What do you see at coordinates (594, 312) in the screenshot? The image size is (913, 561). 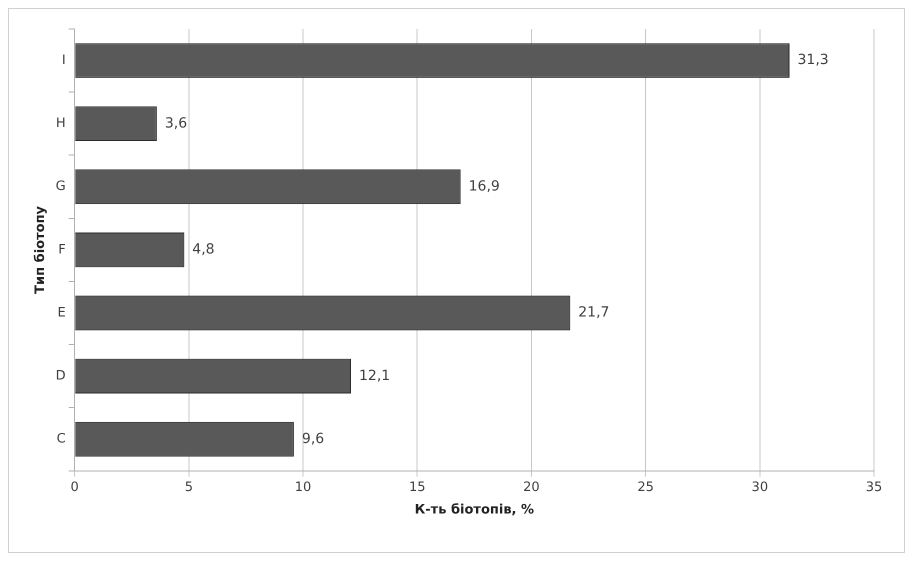 I see `data-label: 21,7` at bounding box center [594, 312].